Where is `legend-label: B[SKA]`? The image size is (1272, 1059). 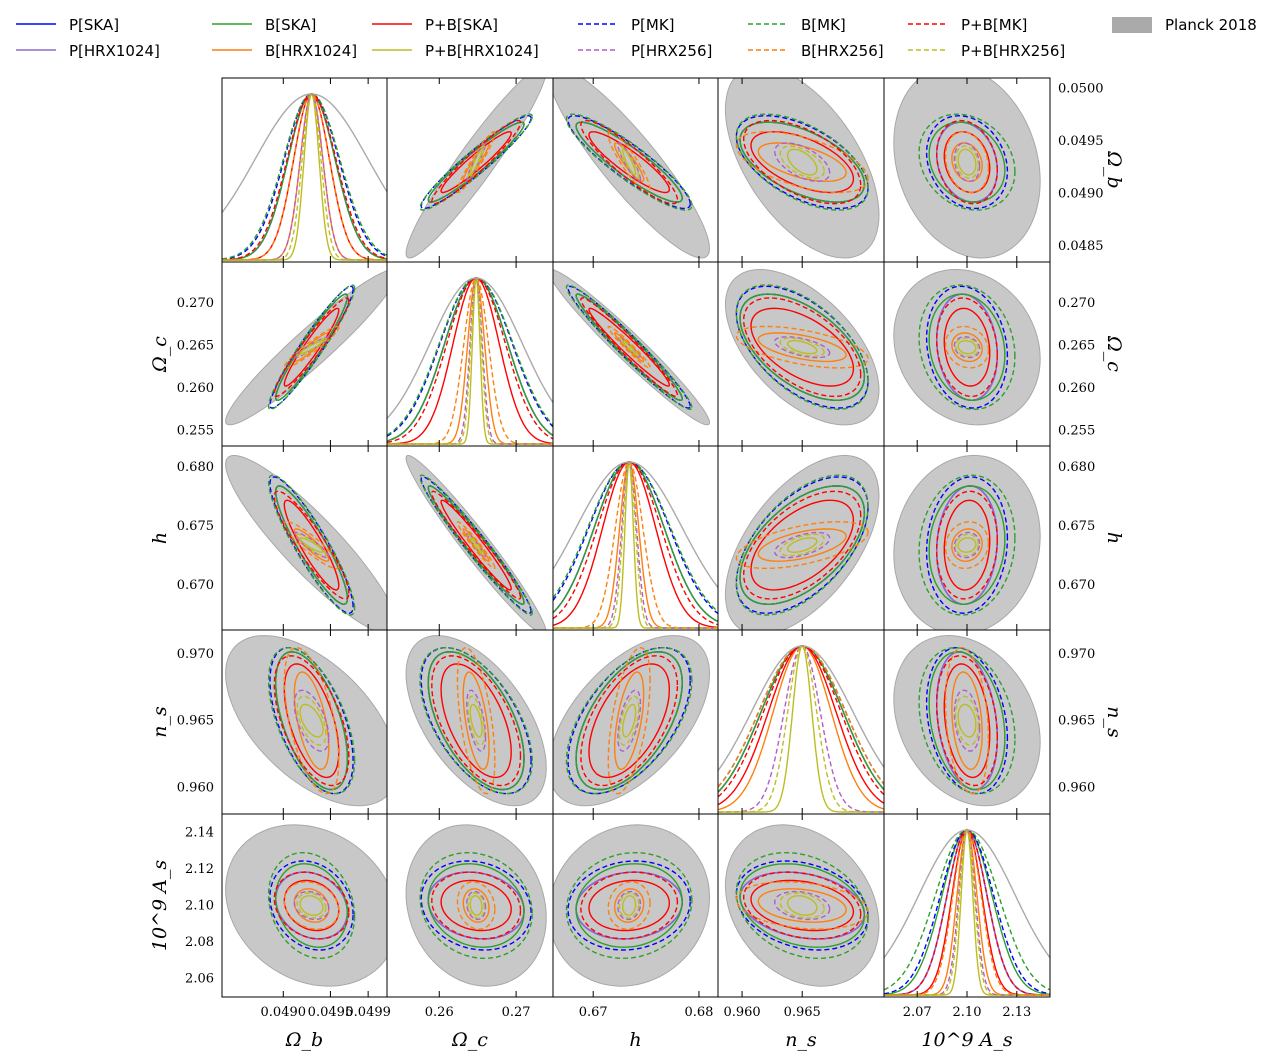
legend-label: B[SKA] is located at coordinates (290, 25).